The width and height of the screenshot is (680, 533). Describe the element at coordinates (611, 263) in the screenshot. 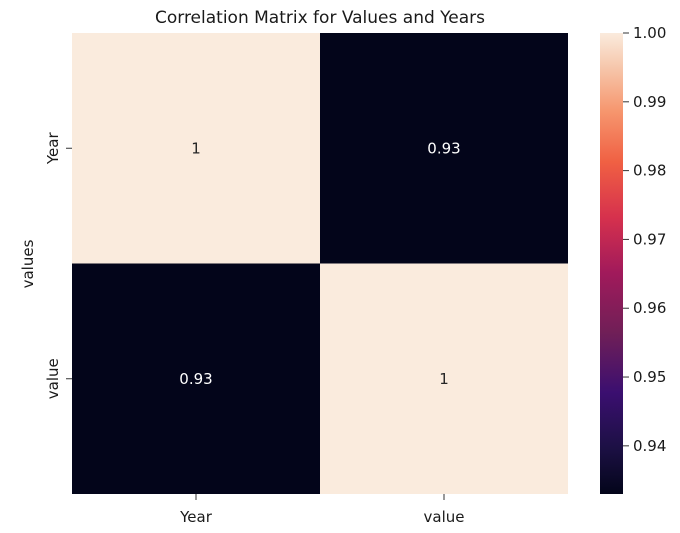

I see `colorbar` at that location.